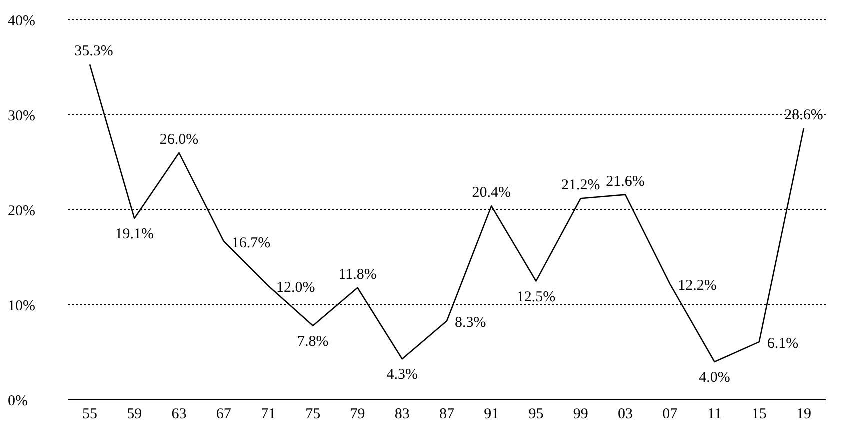 The width and height of the screenshot is (844, 444). I want to click on x-tick-label: 55, so click(90, 414).